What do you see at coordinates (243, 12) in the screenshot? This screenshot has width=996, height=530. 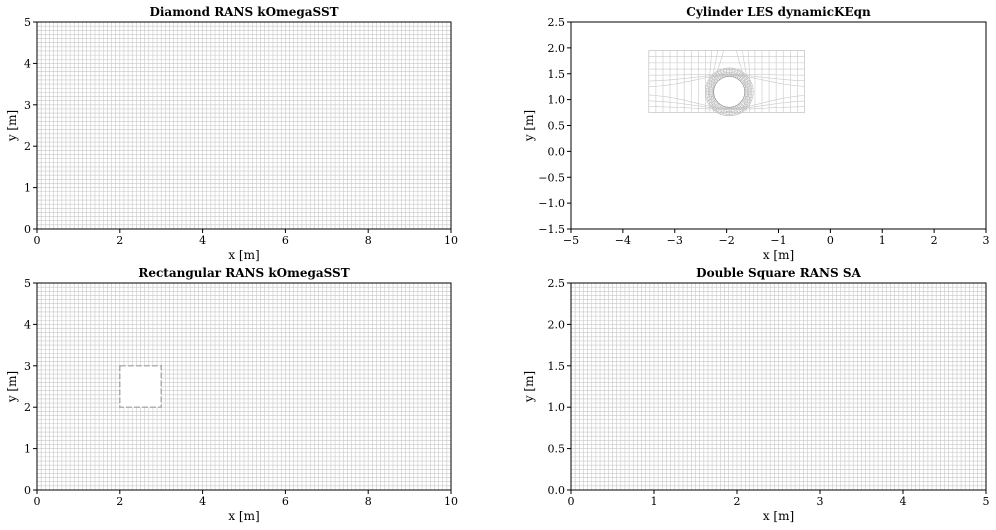 I see `chart-title: Diamond RANS kOmegaSST` at bounding box center [243, 12].